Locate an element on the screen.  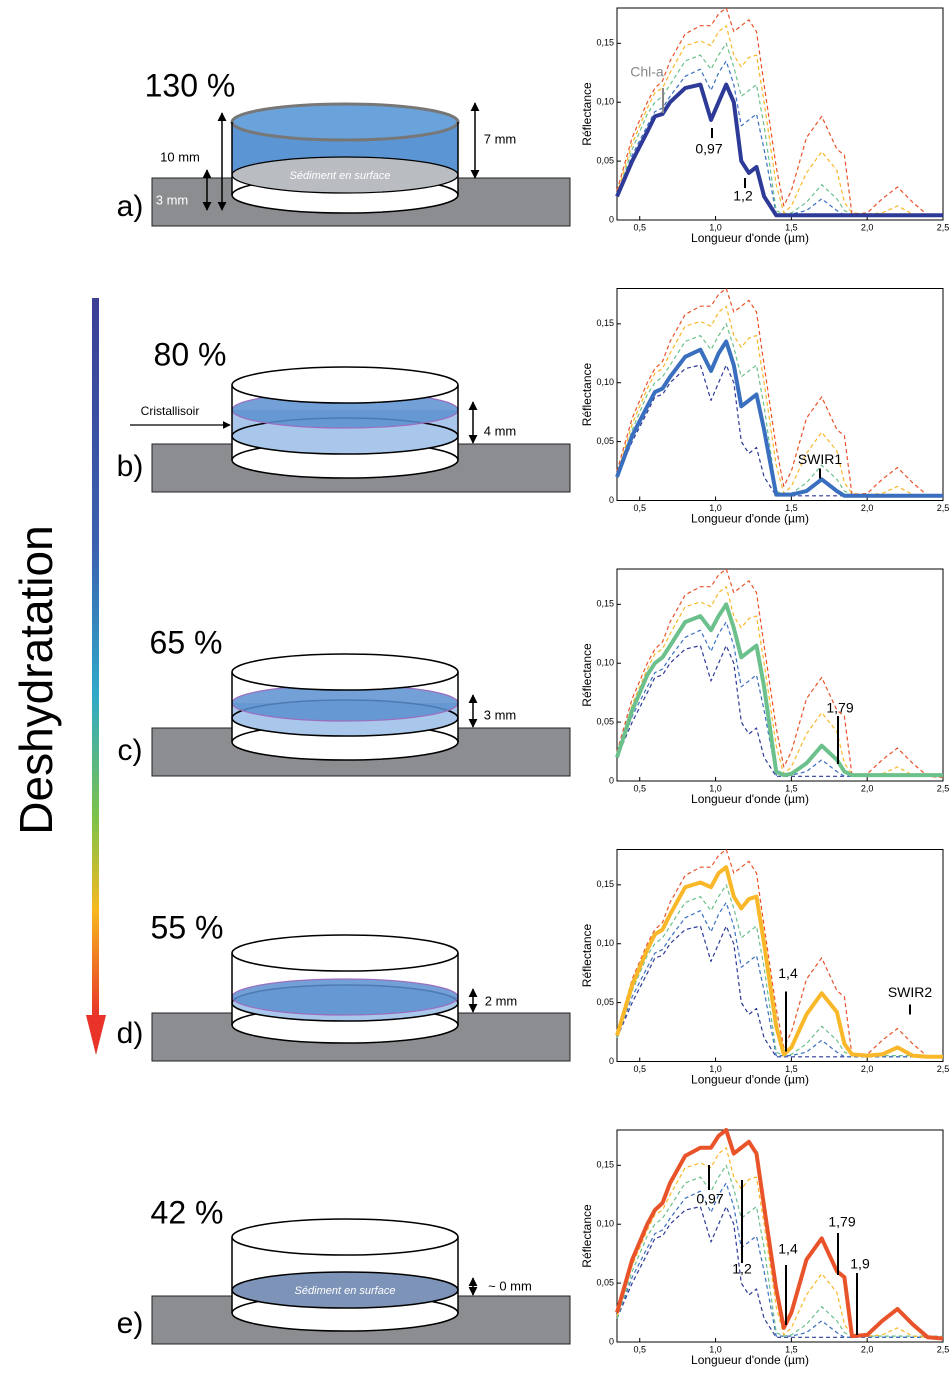
diagram-note: 7 mm is located at coordinates (500, 138).